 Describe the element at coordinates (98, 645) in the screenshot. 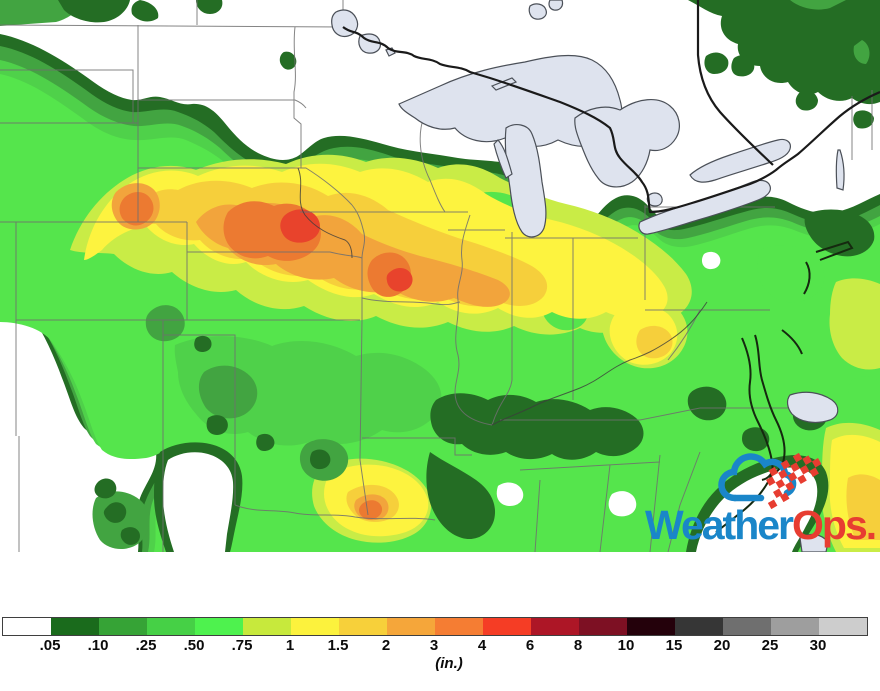

I see `colorbar-tick-label: .10` at that location.